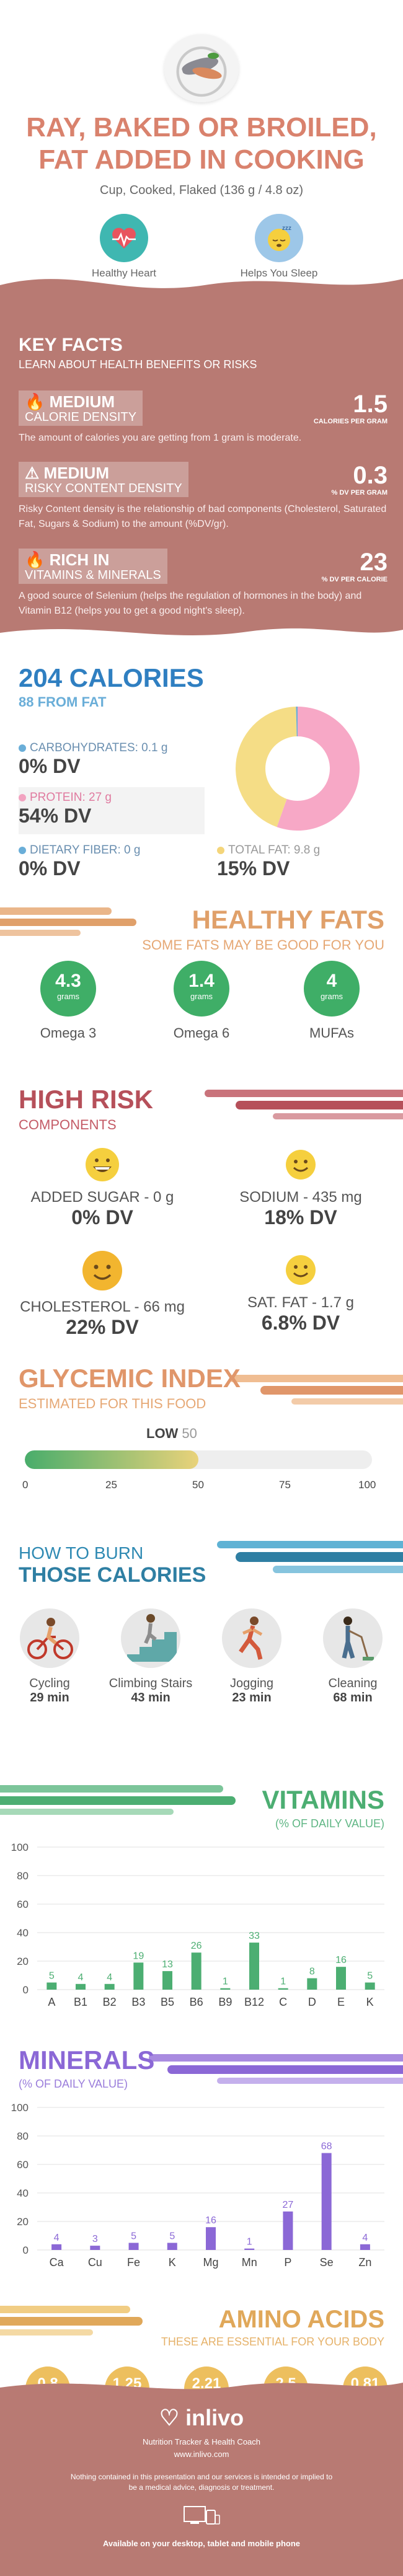  What do you see at coordinates (79, 559) in the screenshot?
I see `fact-level: RICH IN` at bounding box center [79, 559].